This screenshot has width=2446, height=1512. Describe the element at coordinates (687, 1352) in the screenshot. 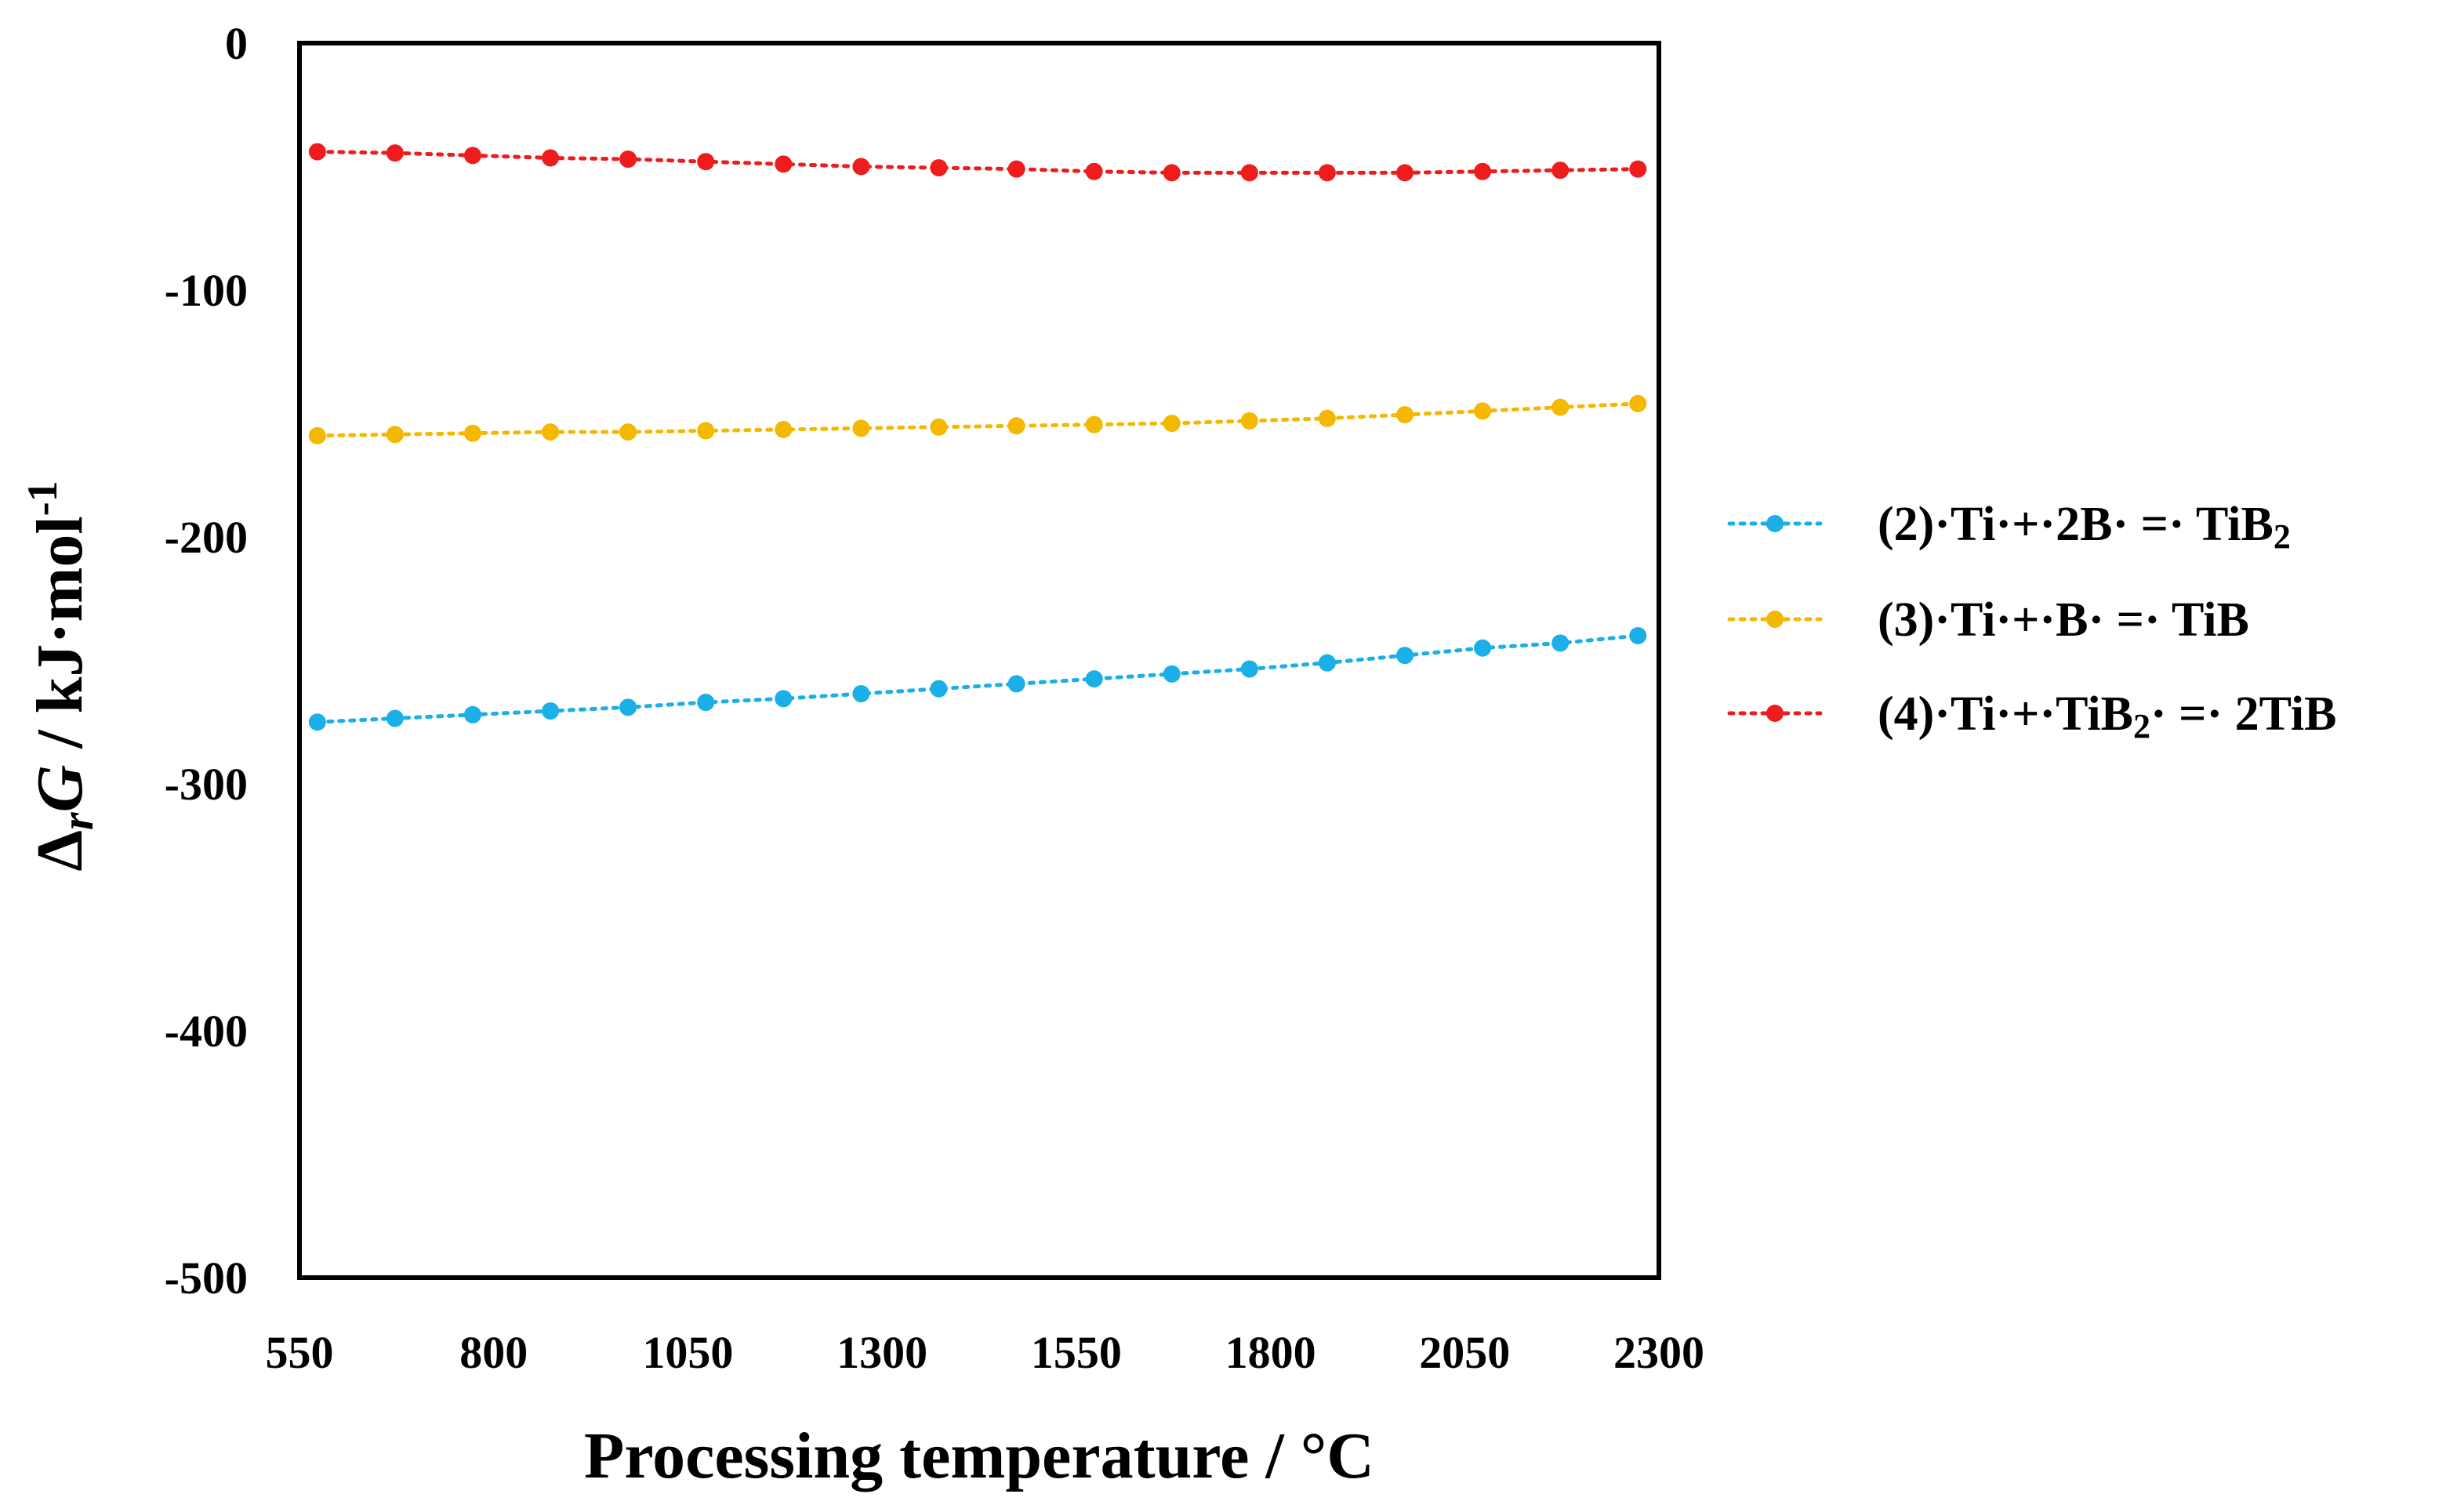

I see `x-tick-label: 1050` at that location.